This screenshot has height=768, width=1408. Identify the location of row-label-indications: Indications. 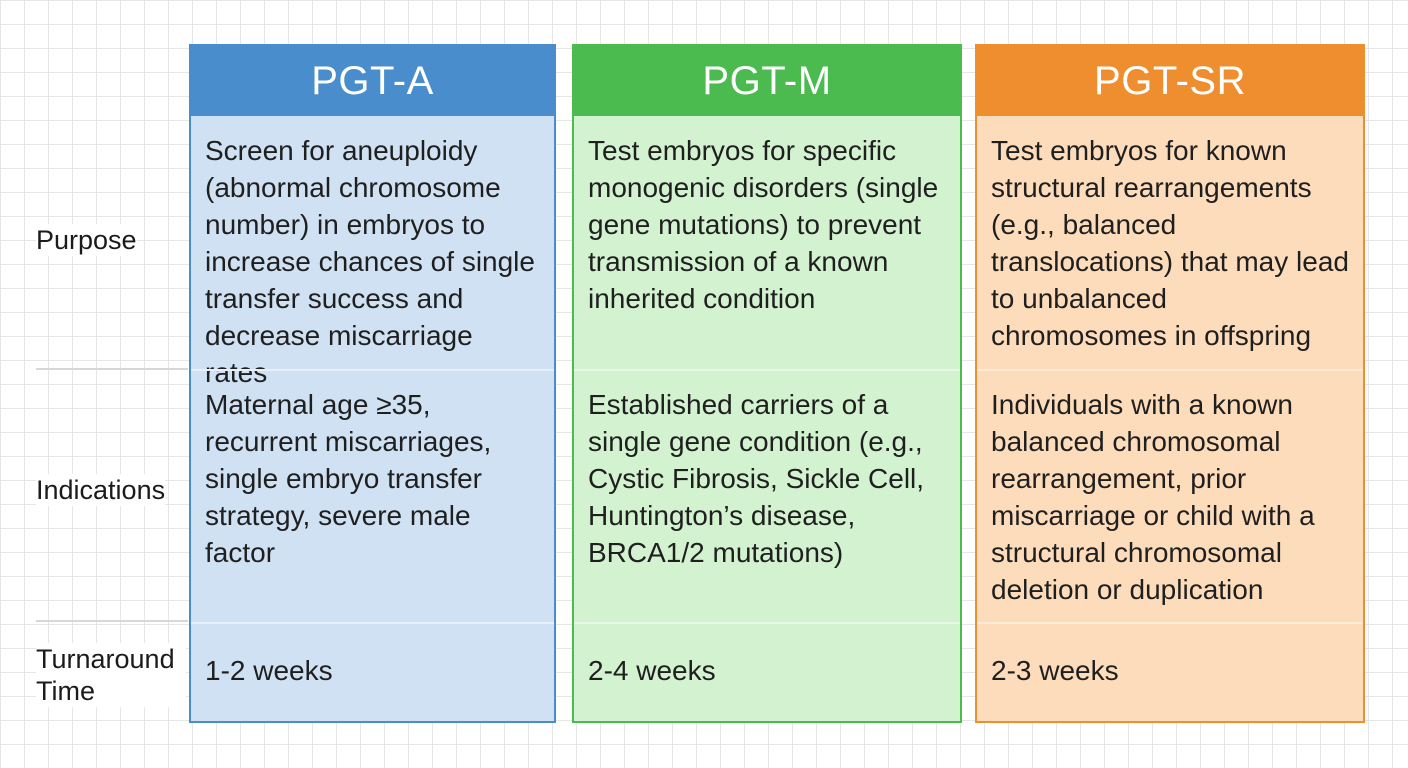
(101, 490).